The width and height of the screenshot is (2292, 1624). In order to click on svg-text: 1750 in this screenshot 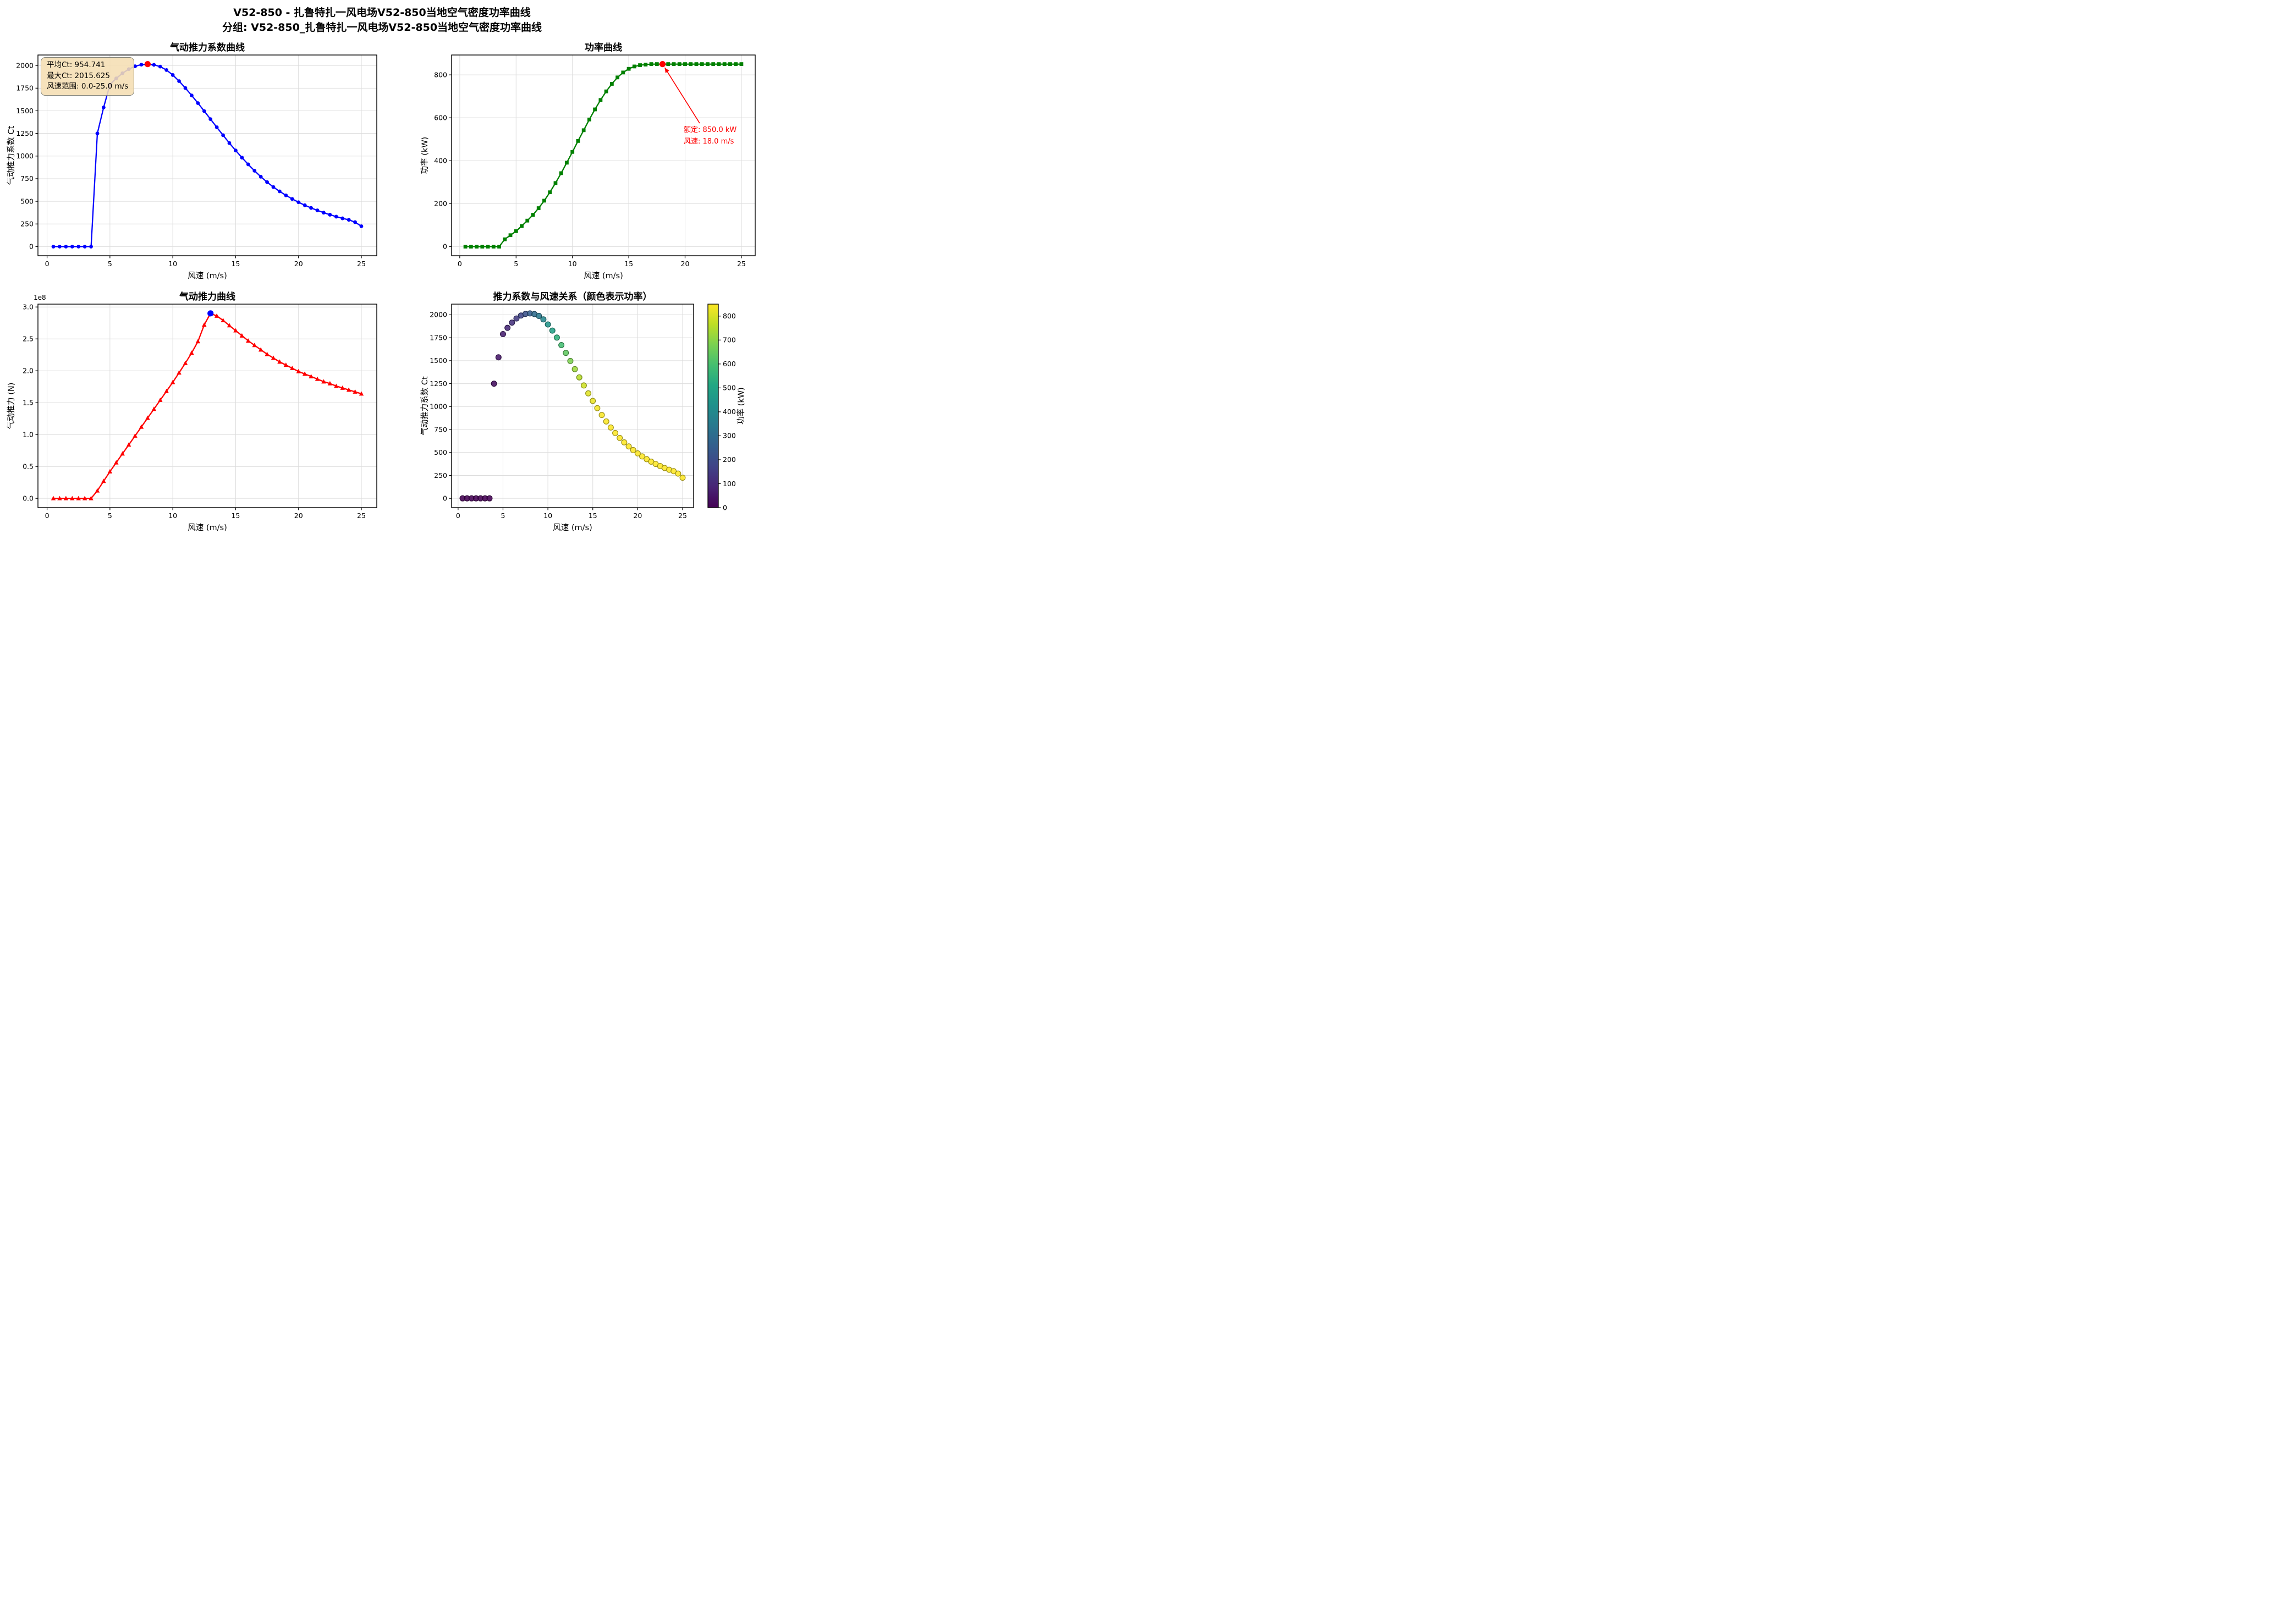, I will do `click(439, 337)`.